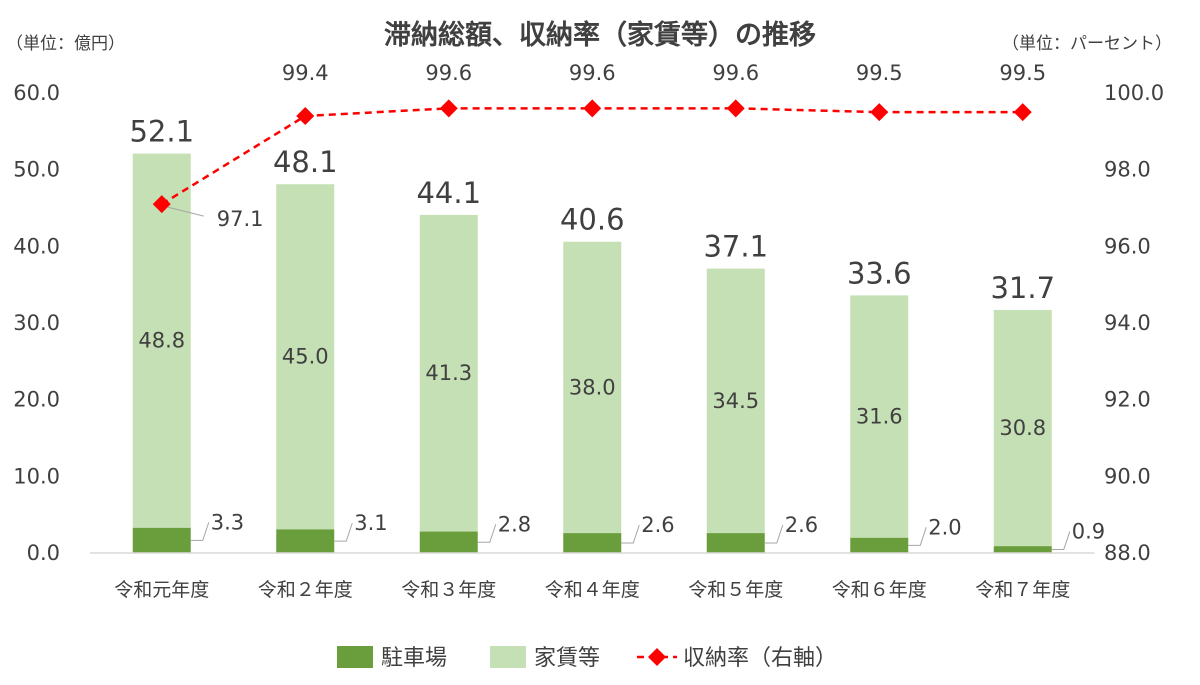  I want to click on data-label-parking: 2.0, so click(944, 527).